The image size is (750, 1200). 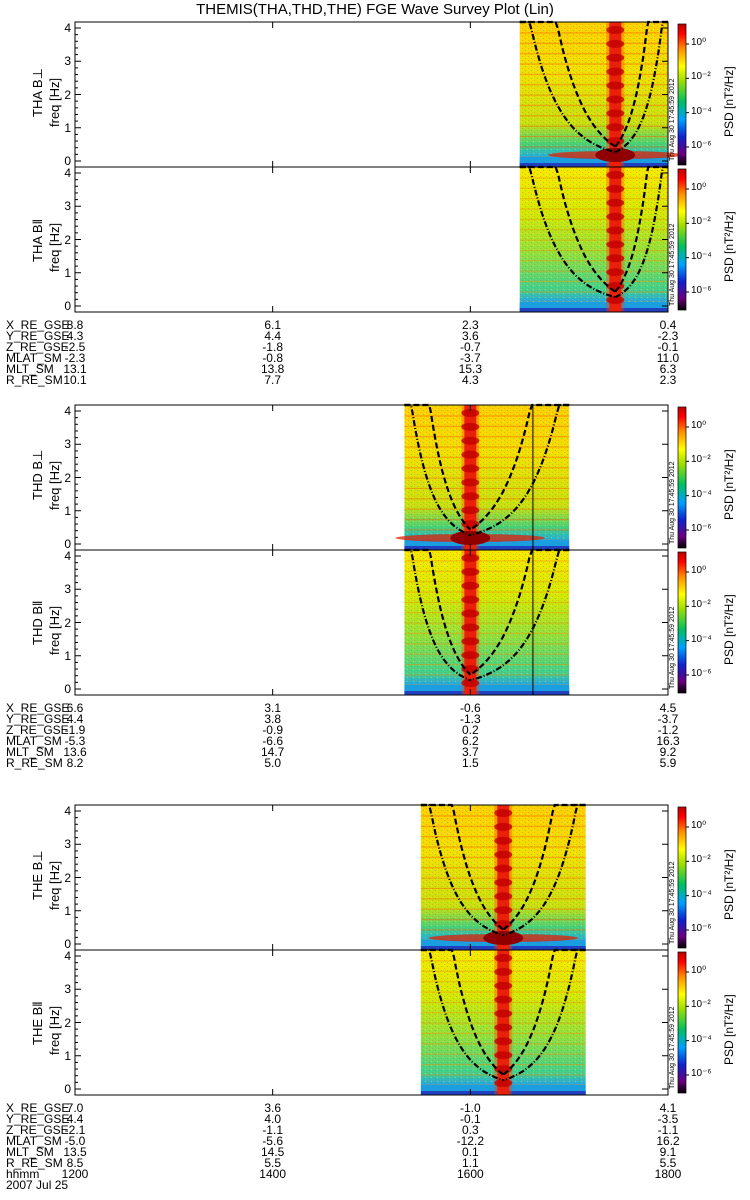 I want to click on ephemeris-value: 4.3, so click(x=470, y=380).